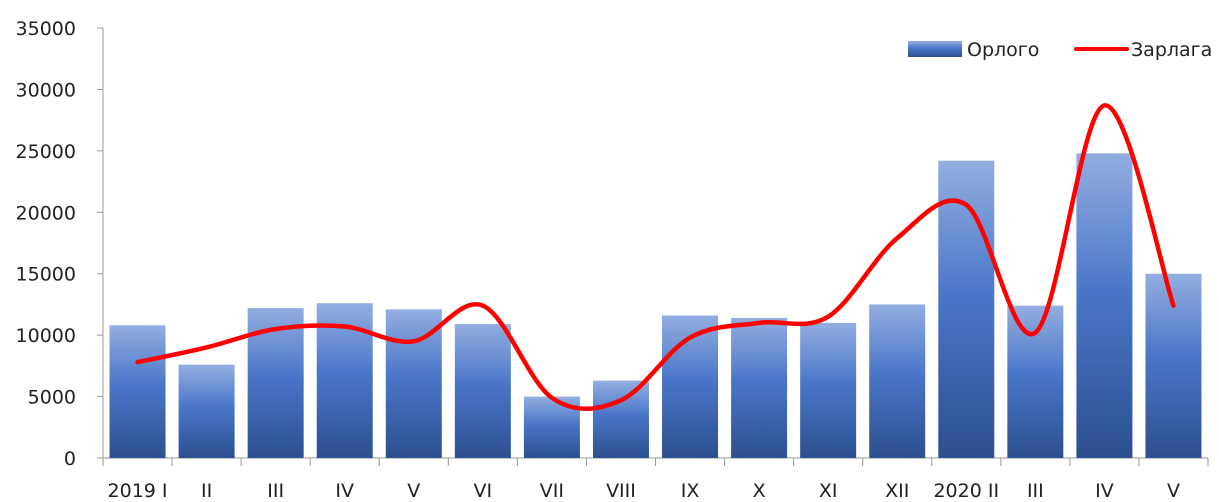 The height and width of the screenshot is (502, 1219). Describe the element at coordinates (1003, 50) in the screenshot. I see `legend-label-bar: Орлого` at that location.